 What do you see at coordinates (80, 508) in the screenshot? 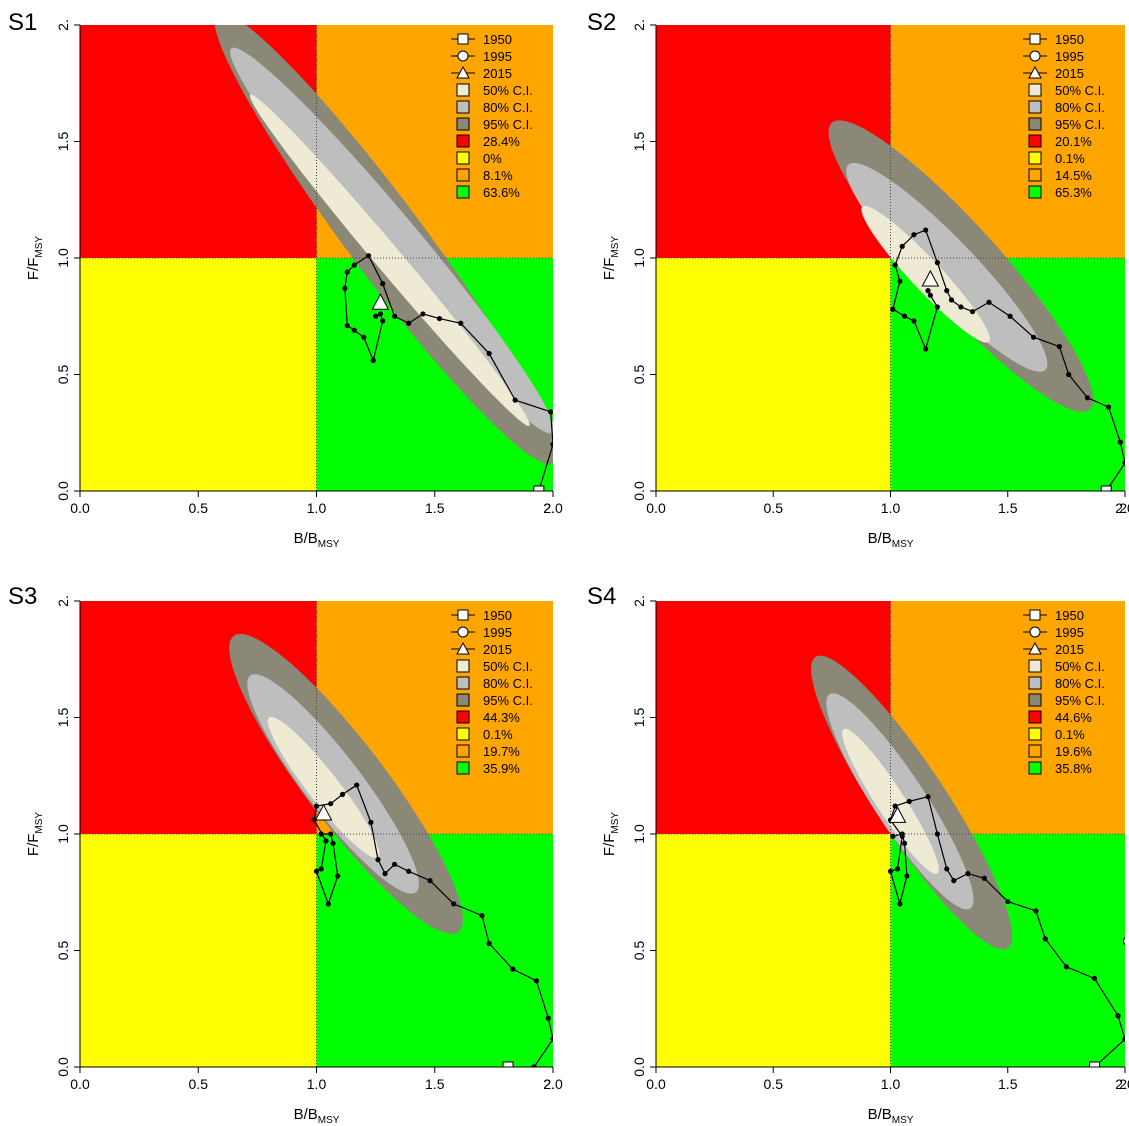
I see `x-tick-label: 0.0` at bounding box center [80, 508].